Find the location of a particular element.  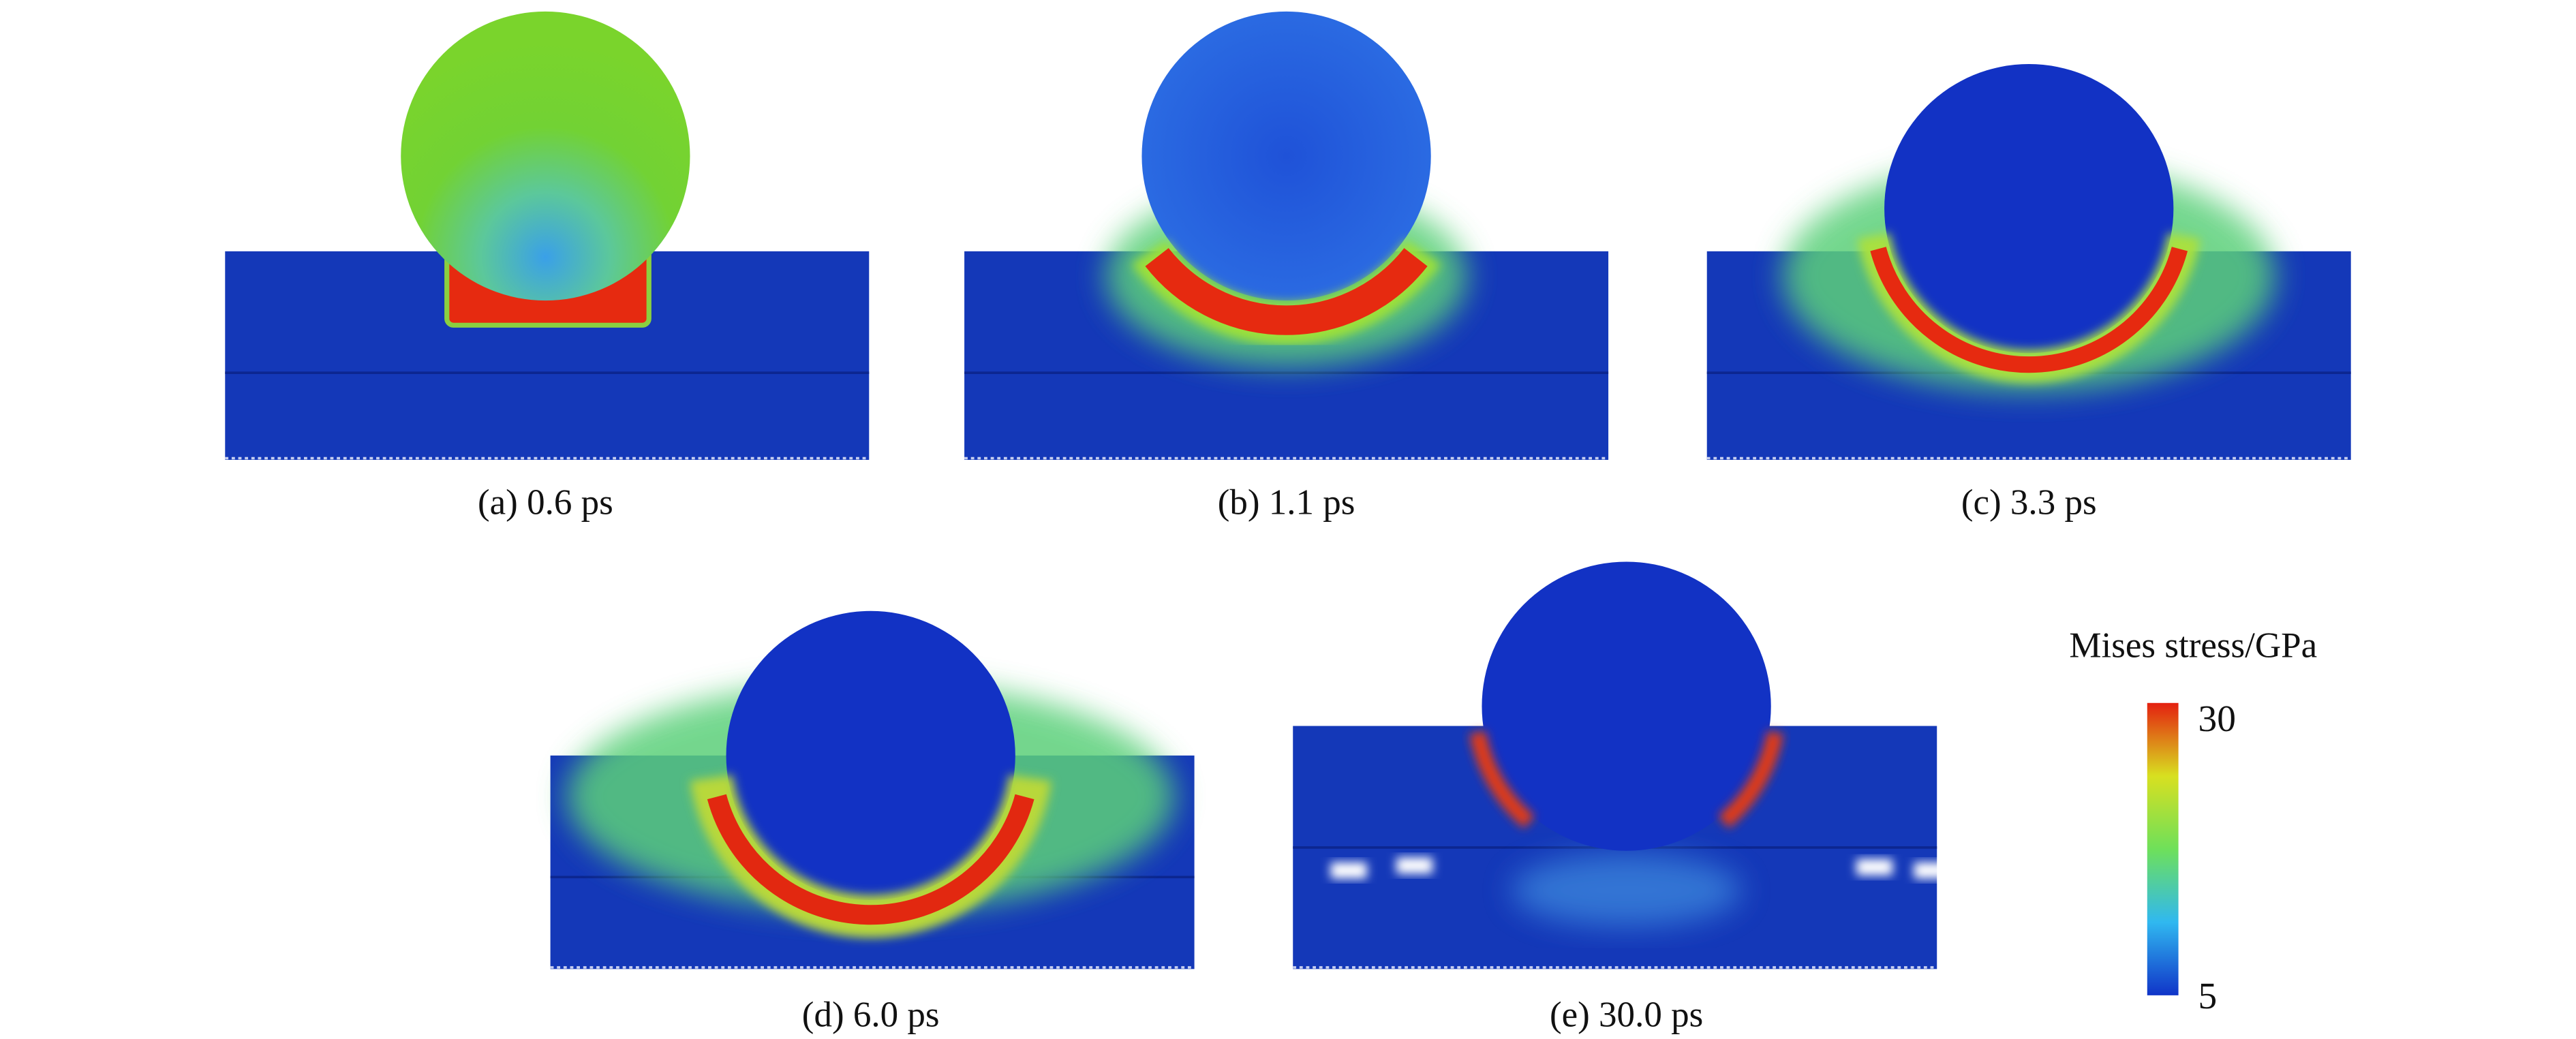

panel: (c) 3.3 ps is located at coordinates (2029, 293).